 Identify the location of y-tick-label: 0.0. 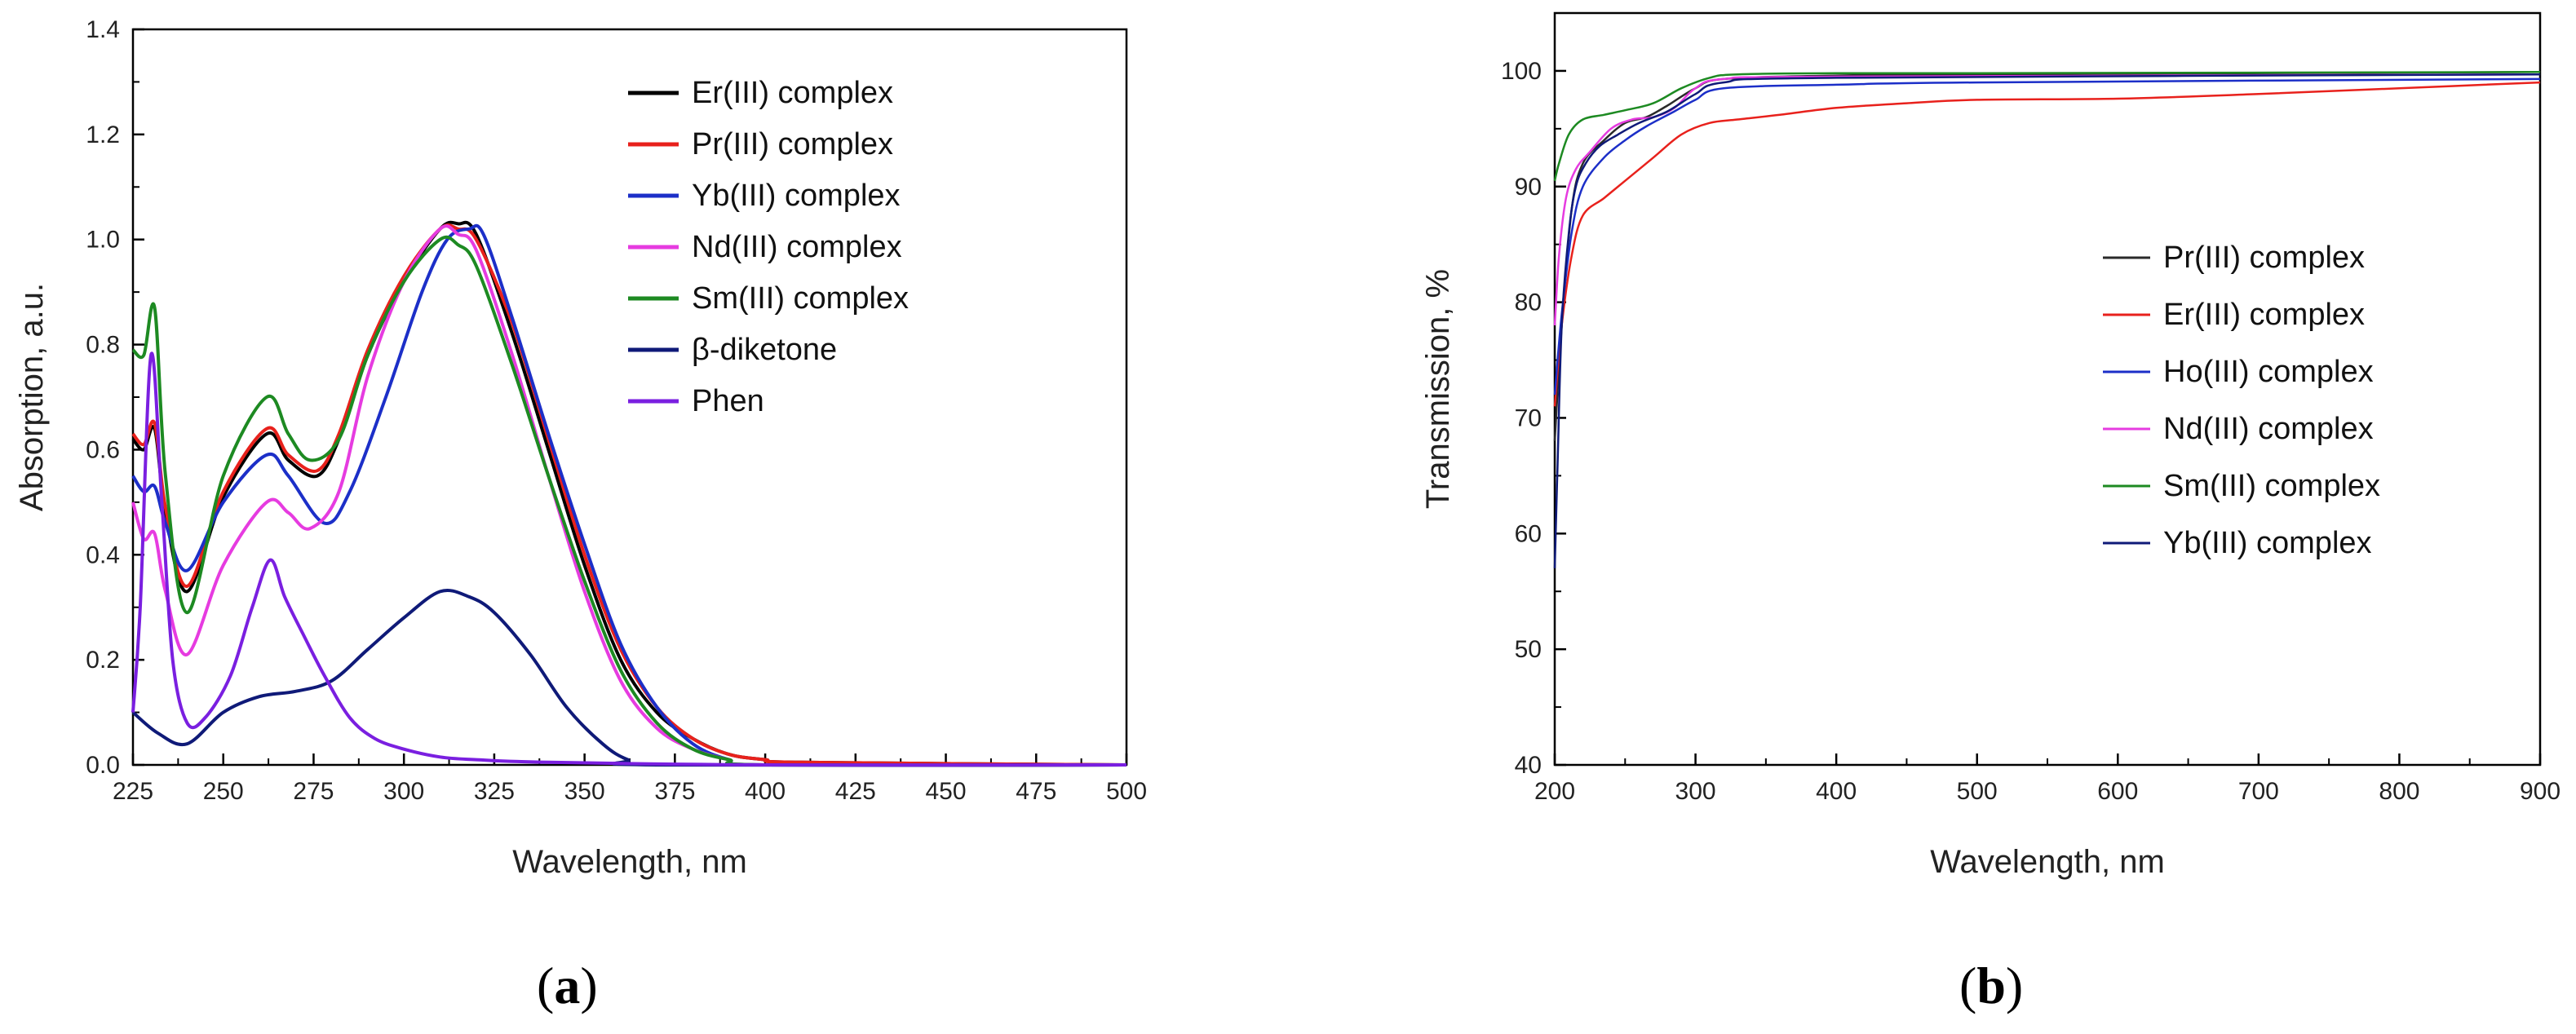
(103, 766).